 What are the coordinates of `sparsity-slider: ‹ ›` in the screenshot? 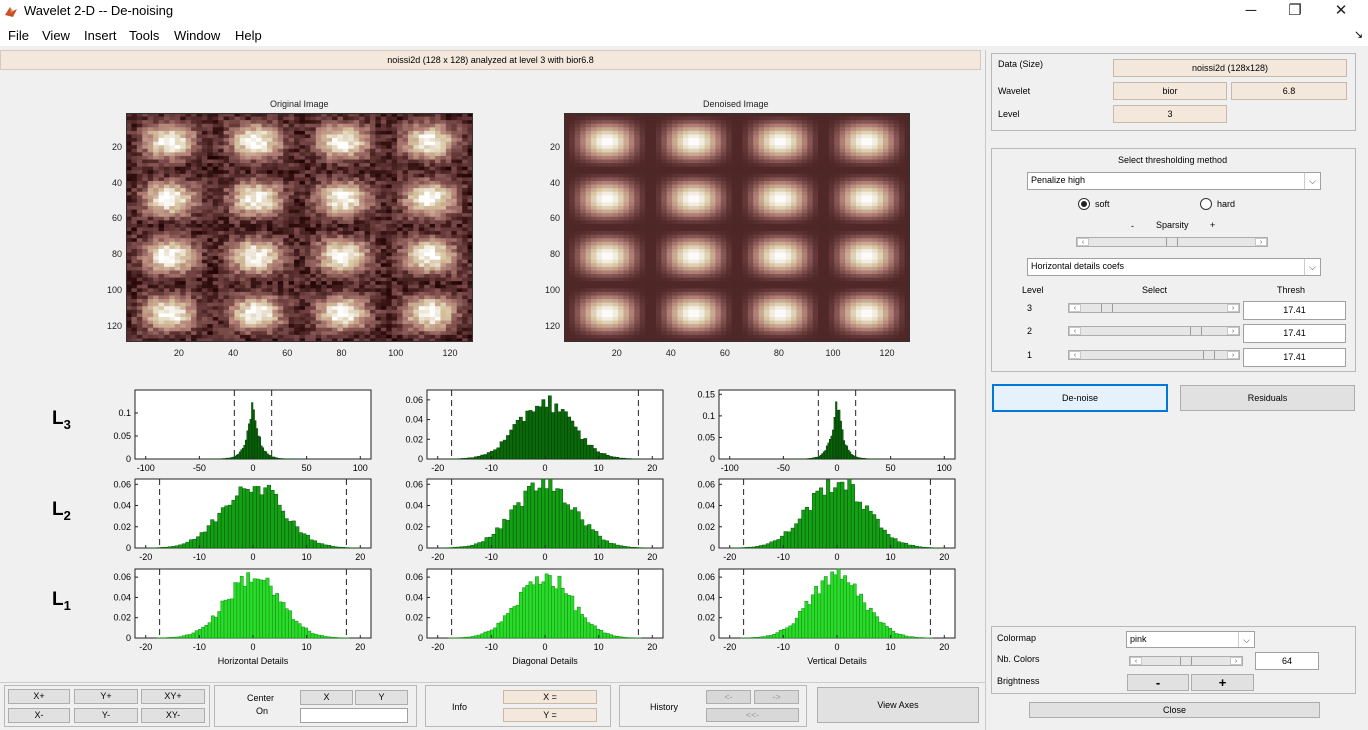 It's located at (1172, 242).